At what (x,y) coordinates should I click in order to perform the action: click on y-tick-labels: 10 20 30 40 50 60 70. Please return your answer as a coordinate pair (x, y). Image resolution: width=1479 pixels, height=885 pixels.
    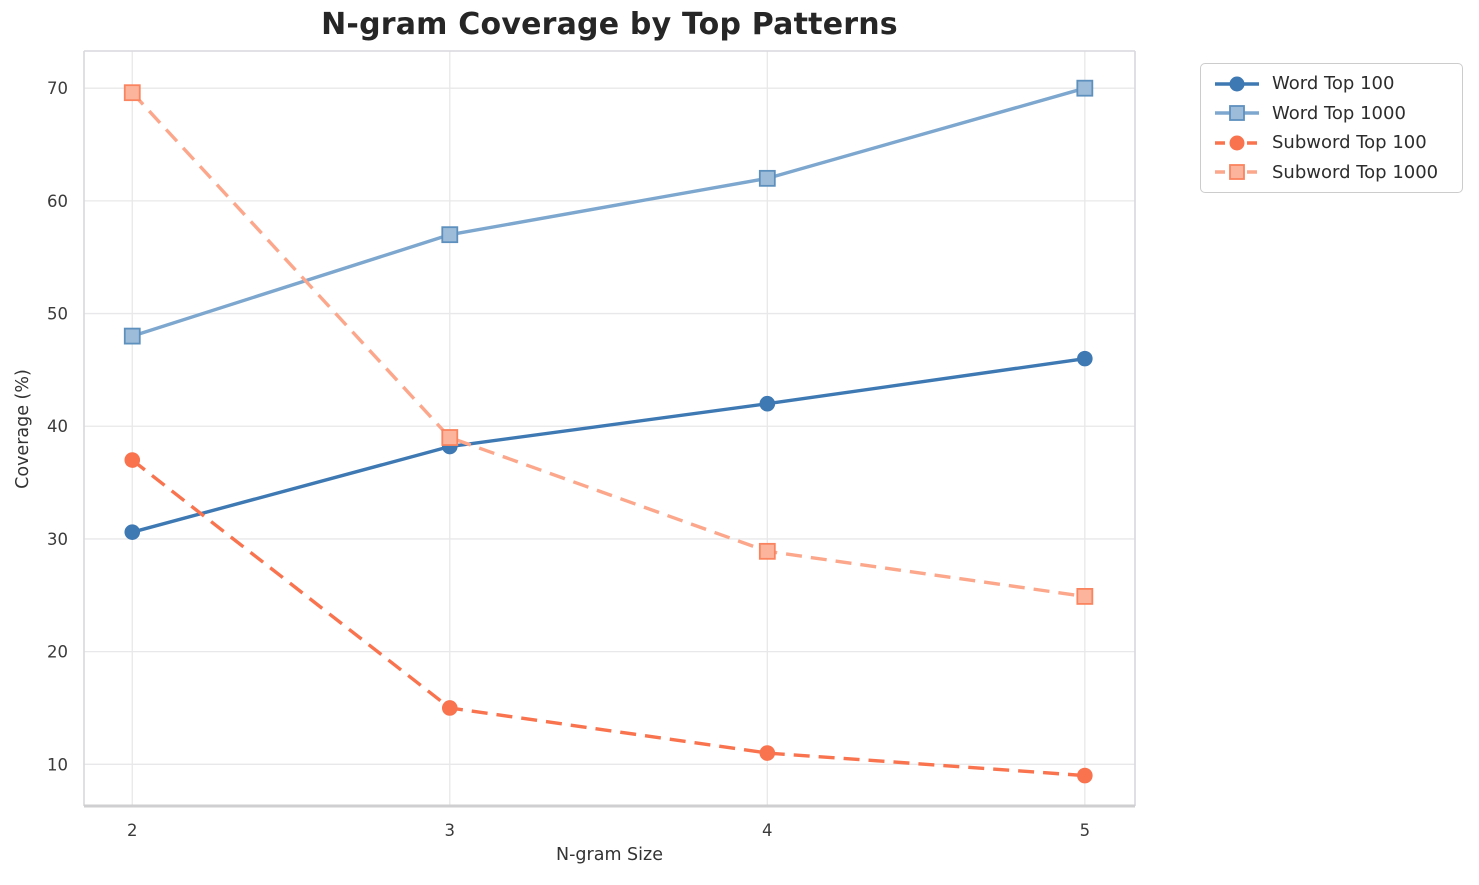
    Looking at the image, I should click on (57, 426).